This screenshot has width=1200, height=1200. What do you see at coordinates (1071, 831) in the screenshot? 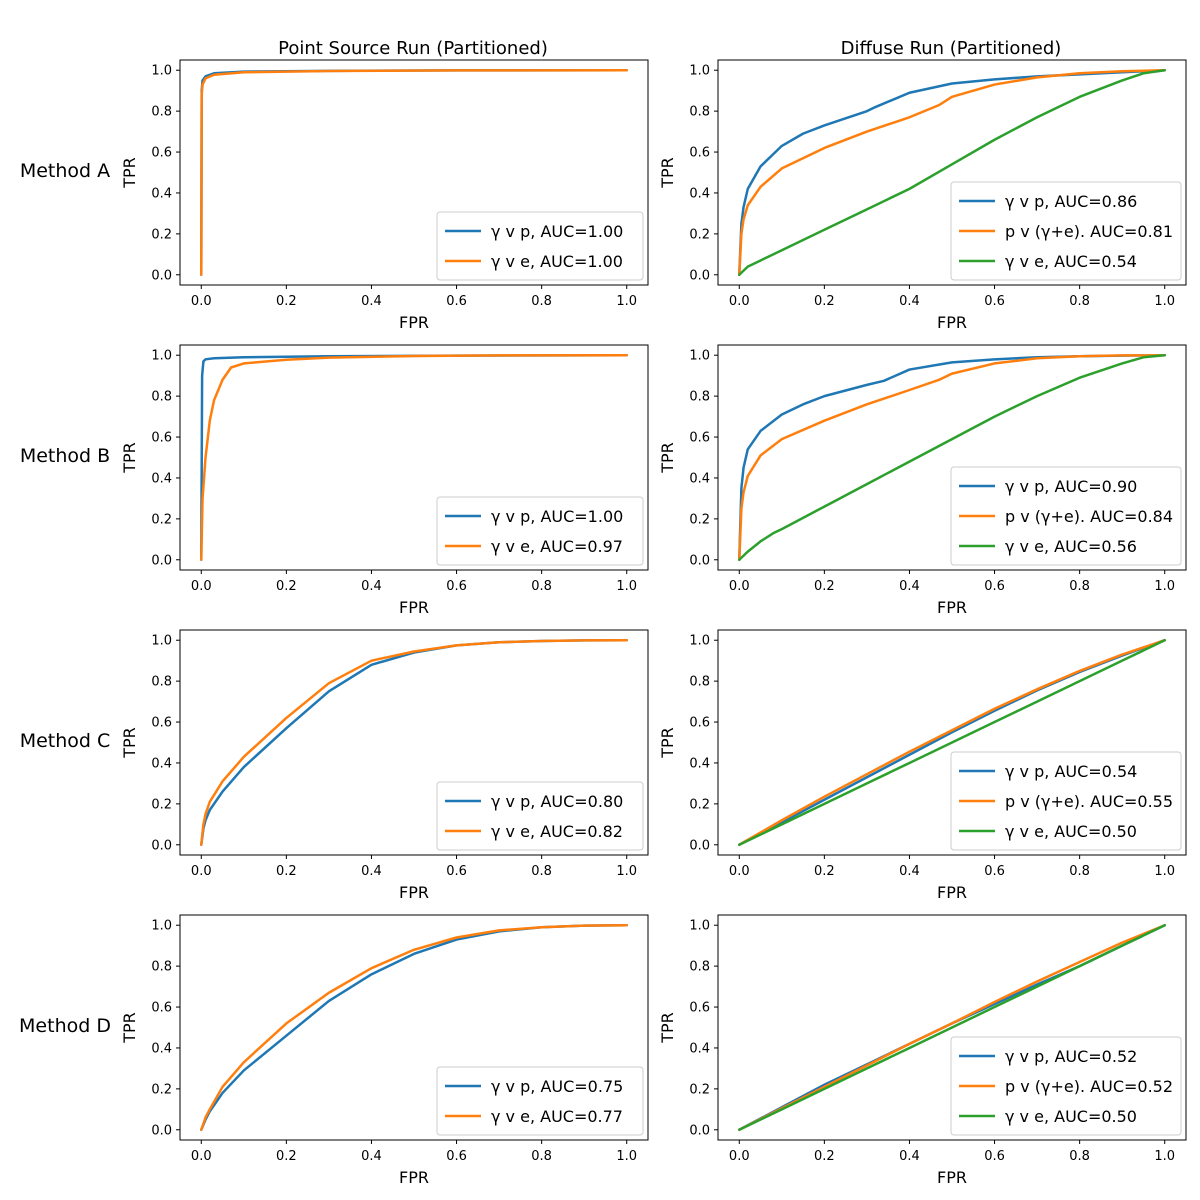
I see `legend-entry: γ v e, AUC=0.50` at bounding box center [1071, 831].